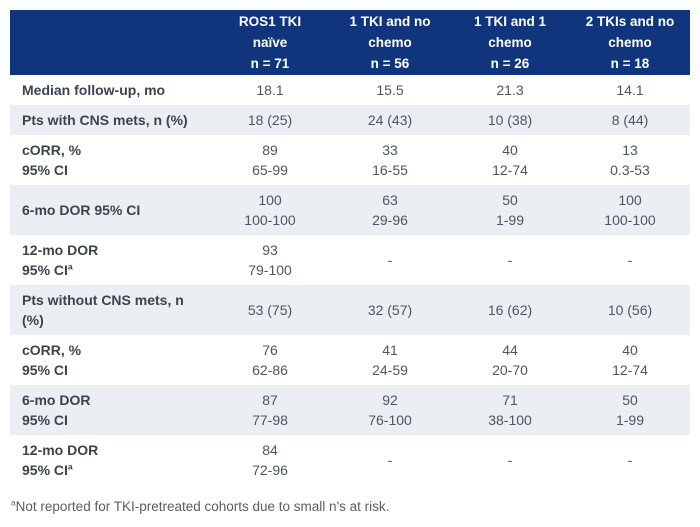 The image size is (700, 527). What do you see at coordinates (270, 200) in the screenshot?
I see `cell-value-line: 100` at bounding box center [270, 200].